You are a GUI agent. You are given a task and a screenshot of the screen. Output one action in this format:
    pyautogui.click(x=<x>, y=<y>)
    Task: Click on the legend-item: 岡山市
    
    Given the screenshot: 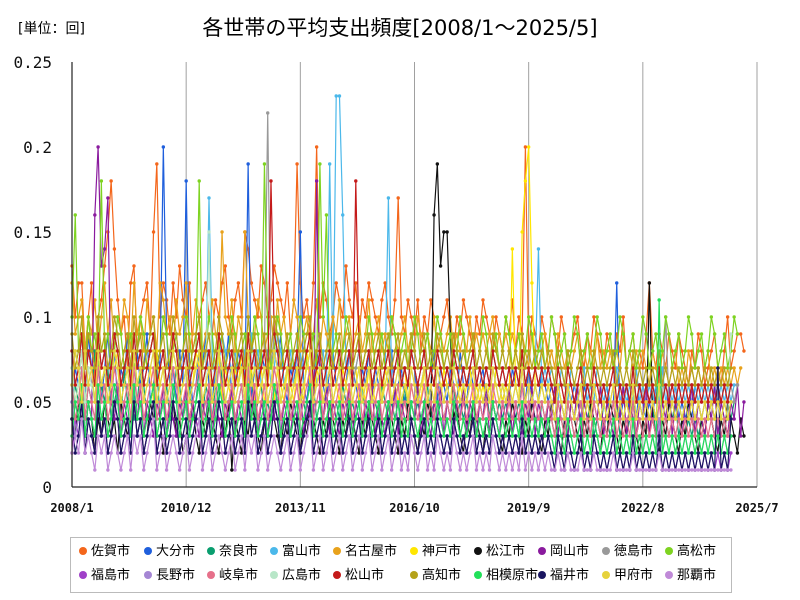 What is the action you would take?
    pyautogui.click(x=563, y=552)
    